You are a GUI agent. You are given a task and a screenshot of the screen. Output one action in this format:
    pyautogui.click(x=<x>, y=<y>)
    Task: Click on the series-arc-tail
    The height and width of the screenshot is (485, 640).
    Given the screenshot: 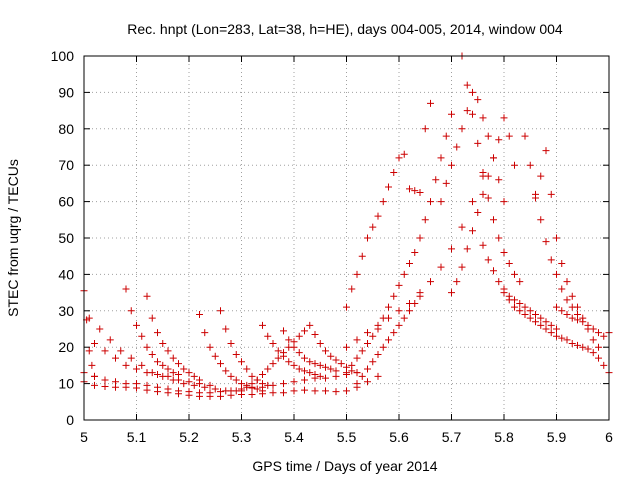 What is the action you would take?
    pyautogui.click(x=583, y=321)
    